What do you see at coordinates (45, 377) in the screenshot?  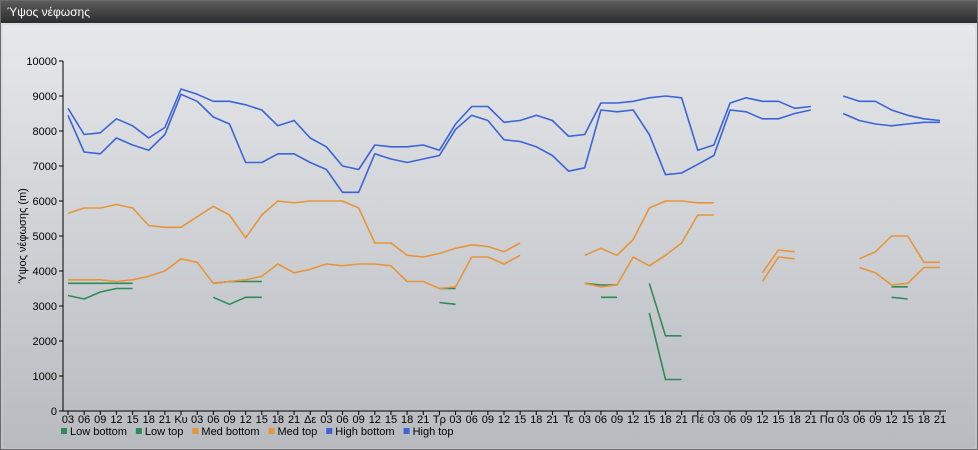 I see `y-tick-label: 1000` at bounding box center [45, 377].